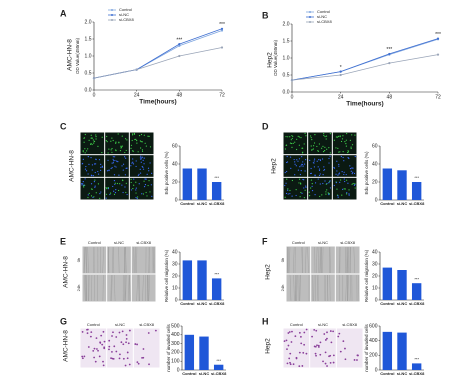 This screenshot has width=474, height=388. I want to click on y-axis-label: Edu positive cells (%), so click(366, 173).